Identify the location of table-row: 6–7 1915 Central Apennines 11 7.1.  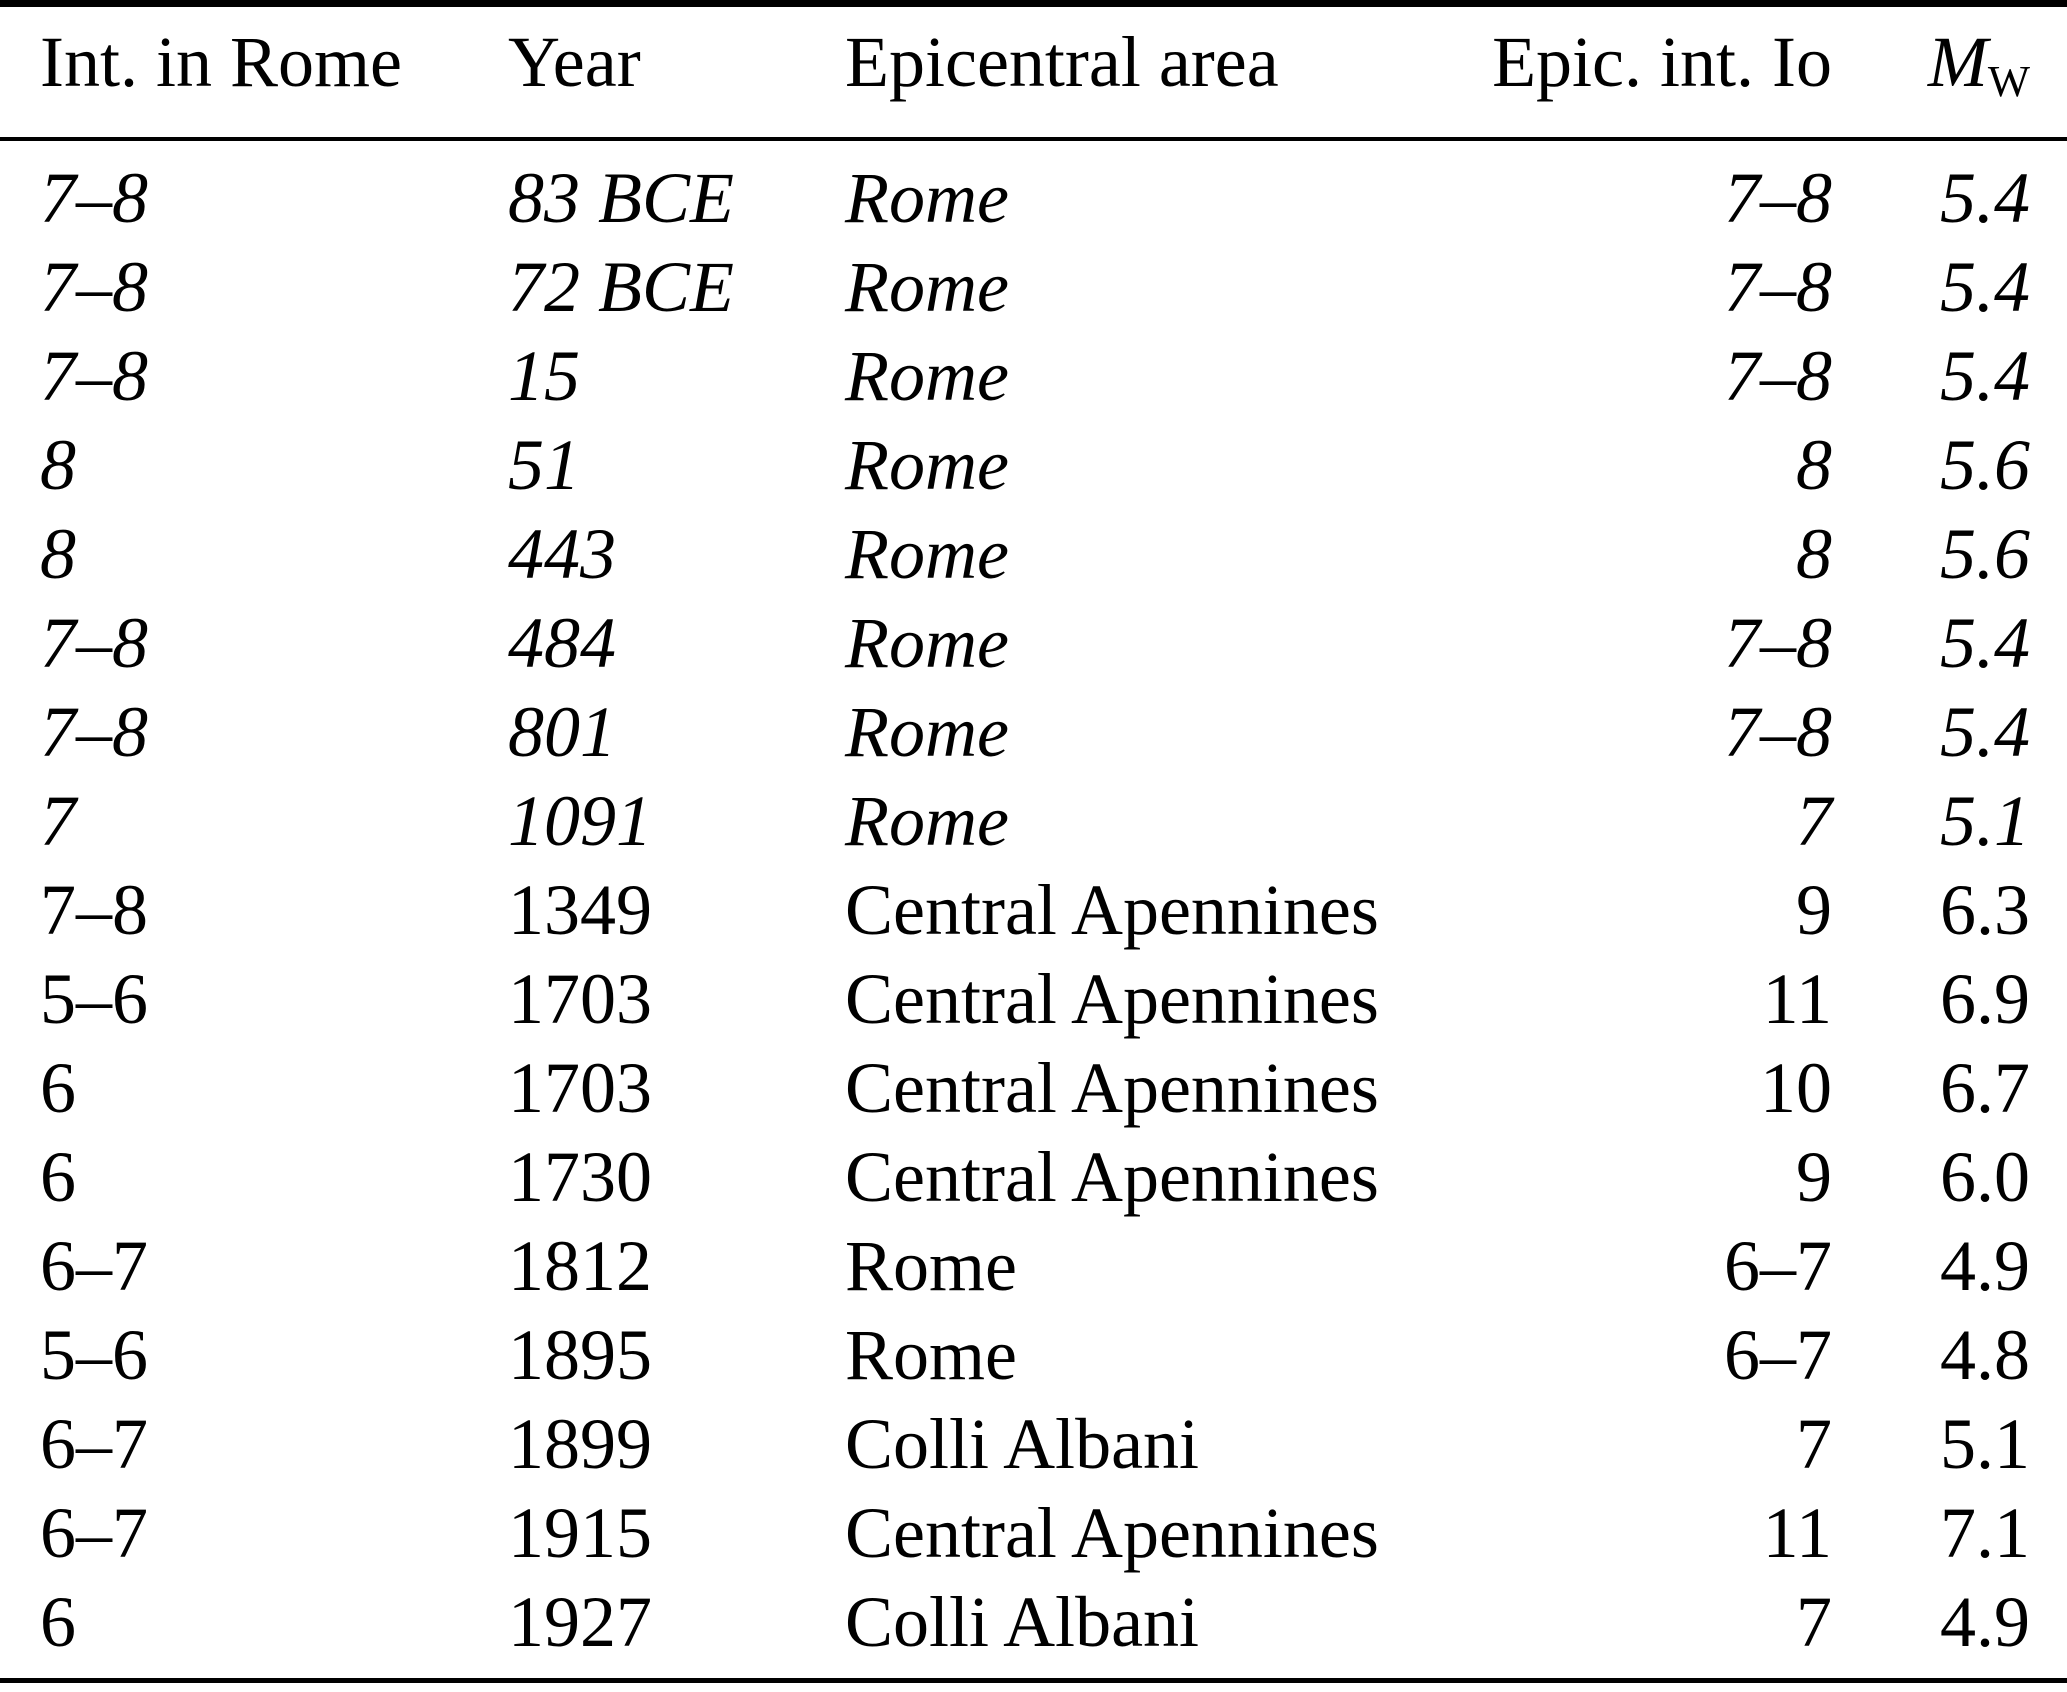
(1033, 1532).